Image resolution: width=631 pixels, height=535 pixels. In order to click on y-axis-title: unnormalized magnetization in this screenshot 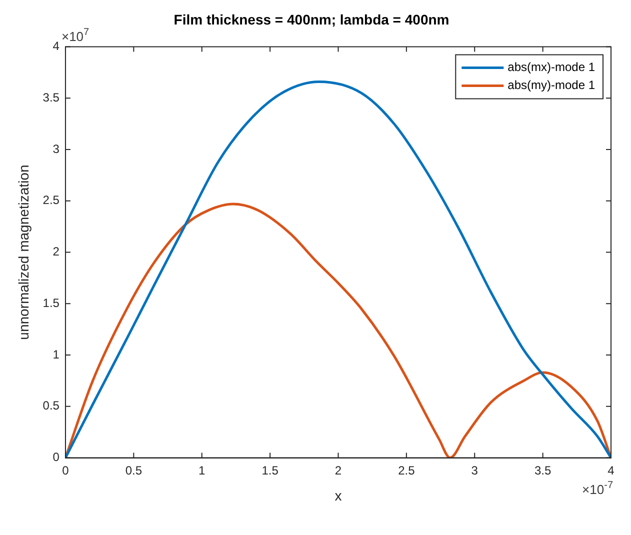, I will do `click(23, 252)`.